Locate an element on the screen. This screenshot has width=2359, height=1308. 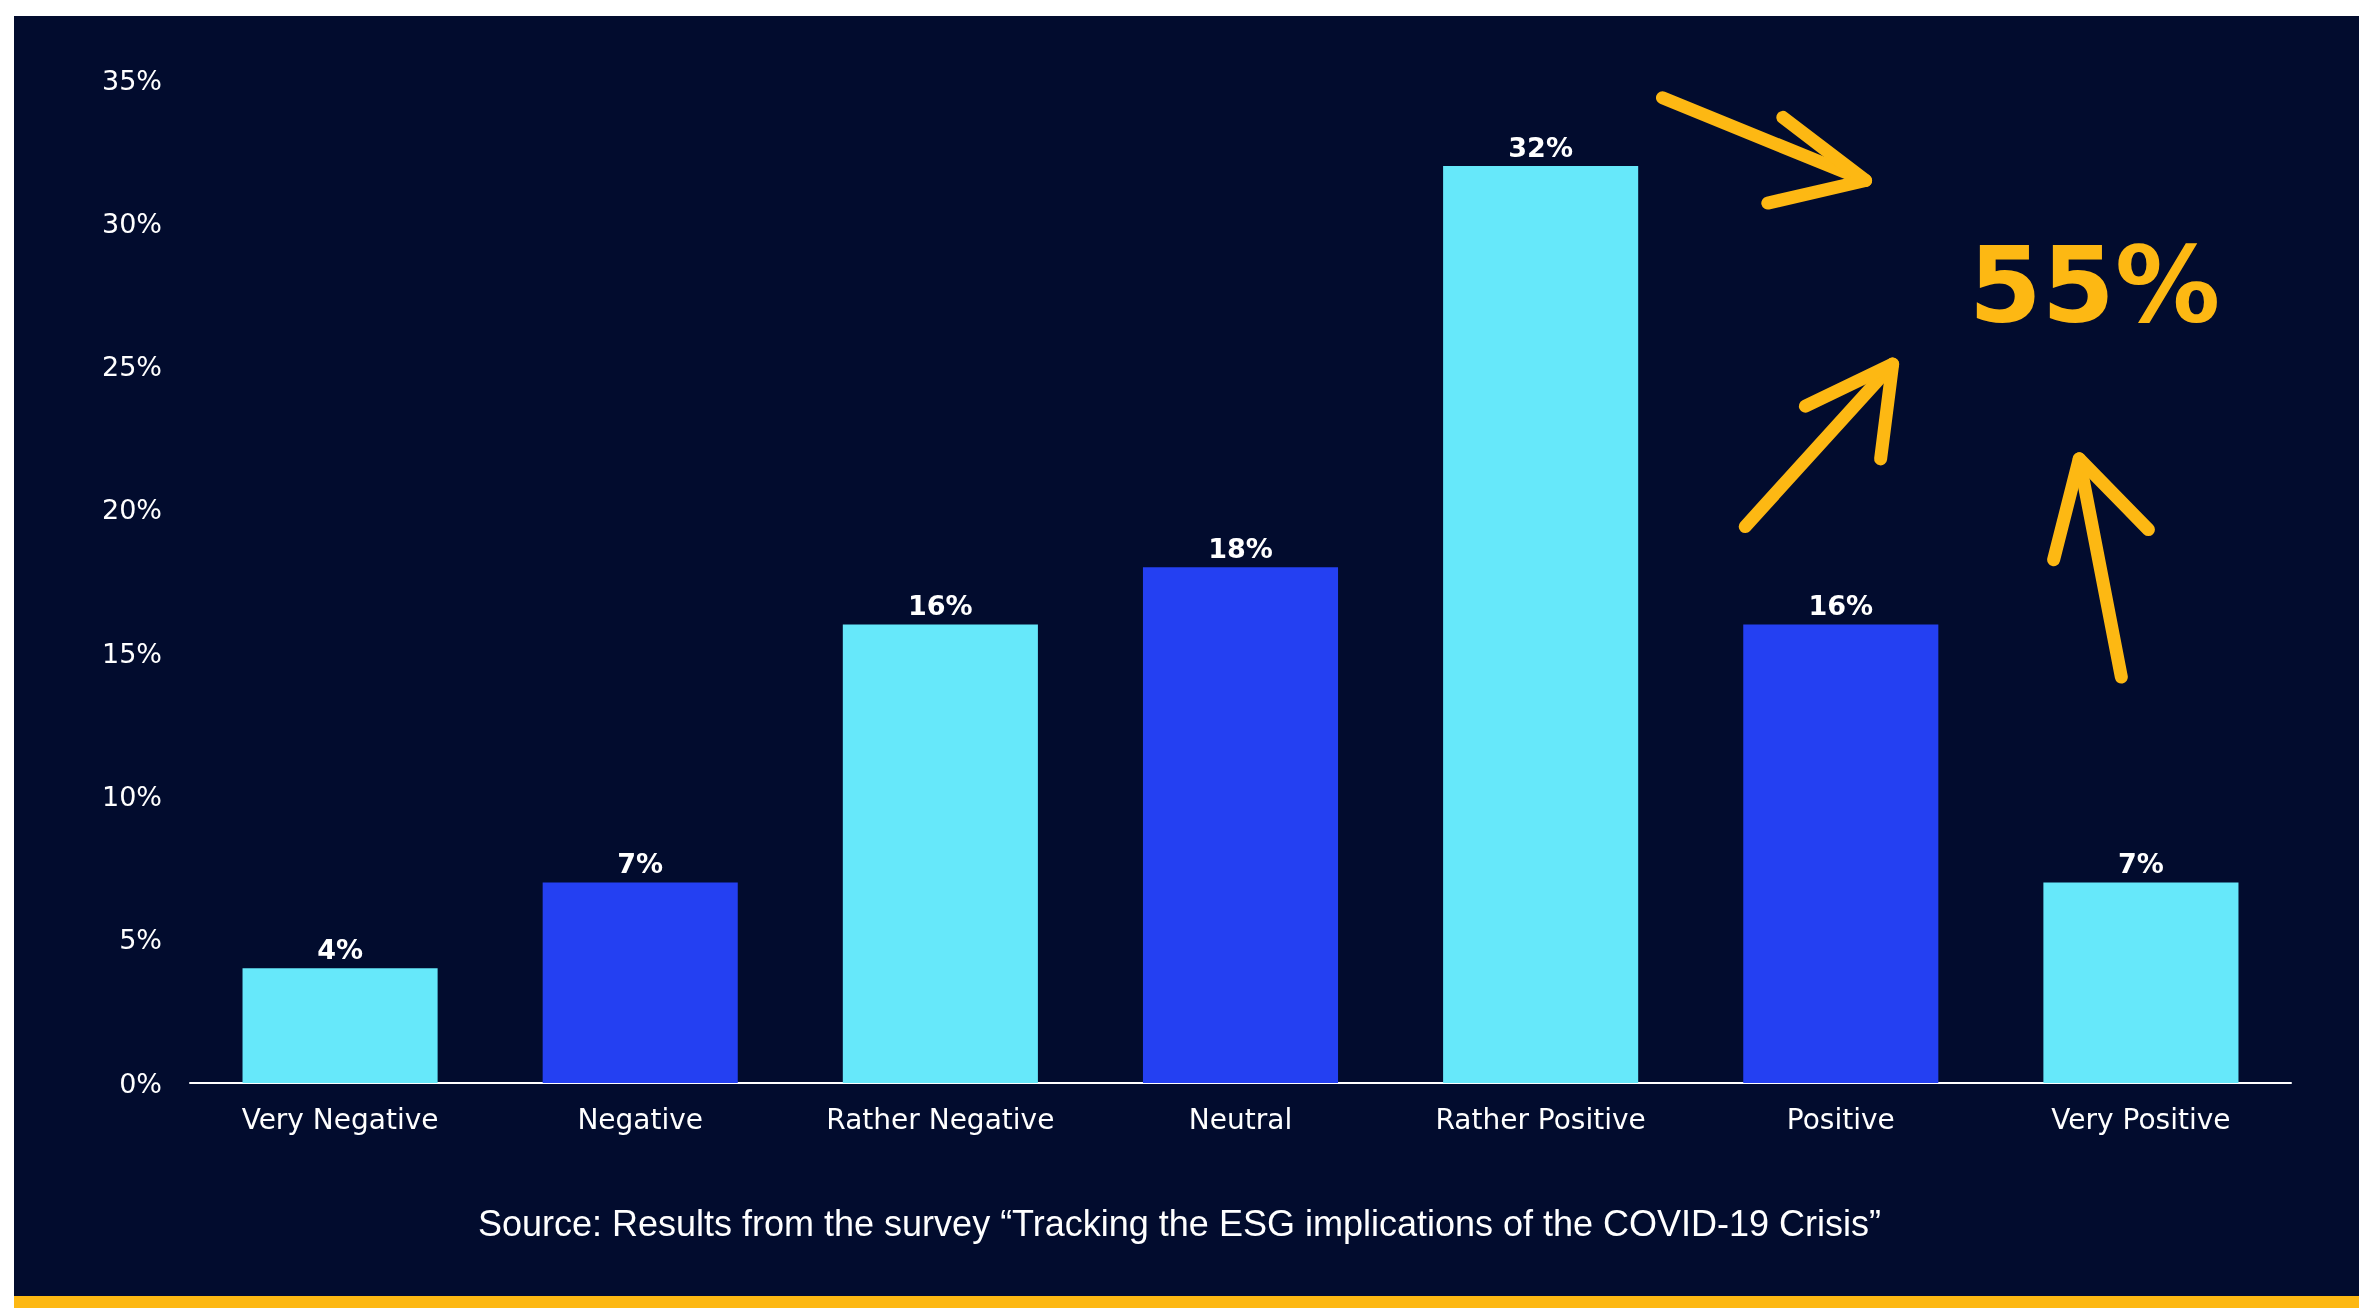
annotation: 55% is located at coordinates (2094, 285).